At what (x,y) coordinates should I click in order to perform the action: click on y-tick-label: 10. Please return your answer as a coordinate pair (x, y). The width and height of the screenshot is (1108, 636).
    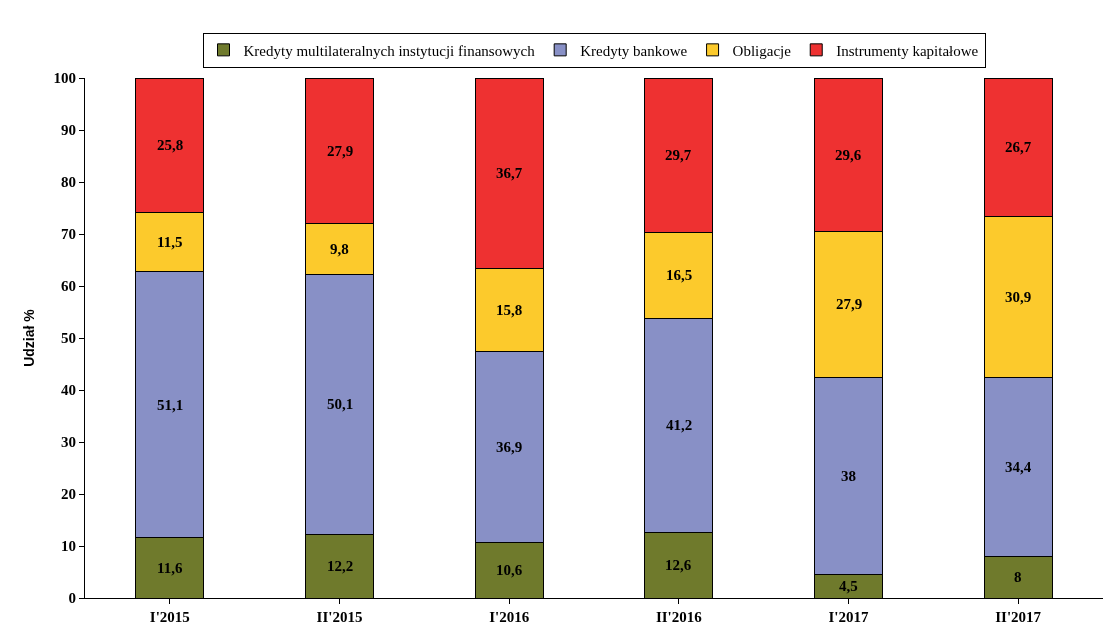
    Looking at the image, I should click on (68, 546).